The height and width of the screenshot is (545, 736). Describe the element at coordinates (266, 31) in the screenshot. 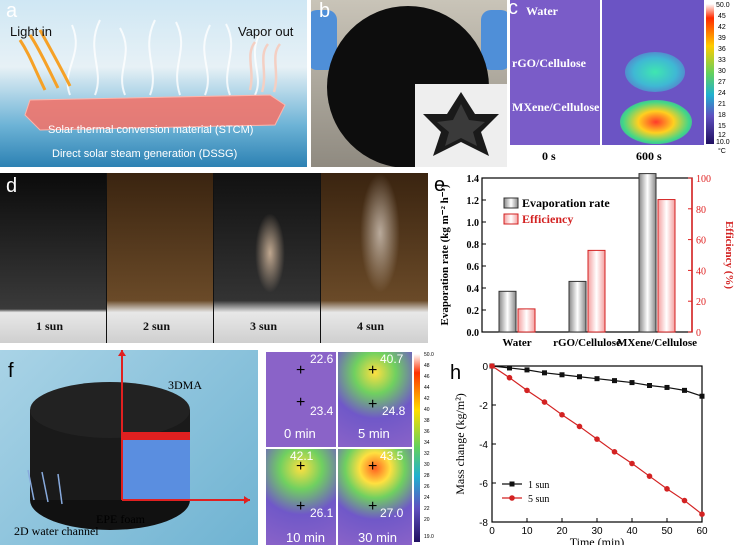

I see `vapor-out-label: Vapor out` at that location.